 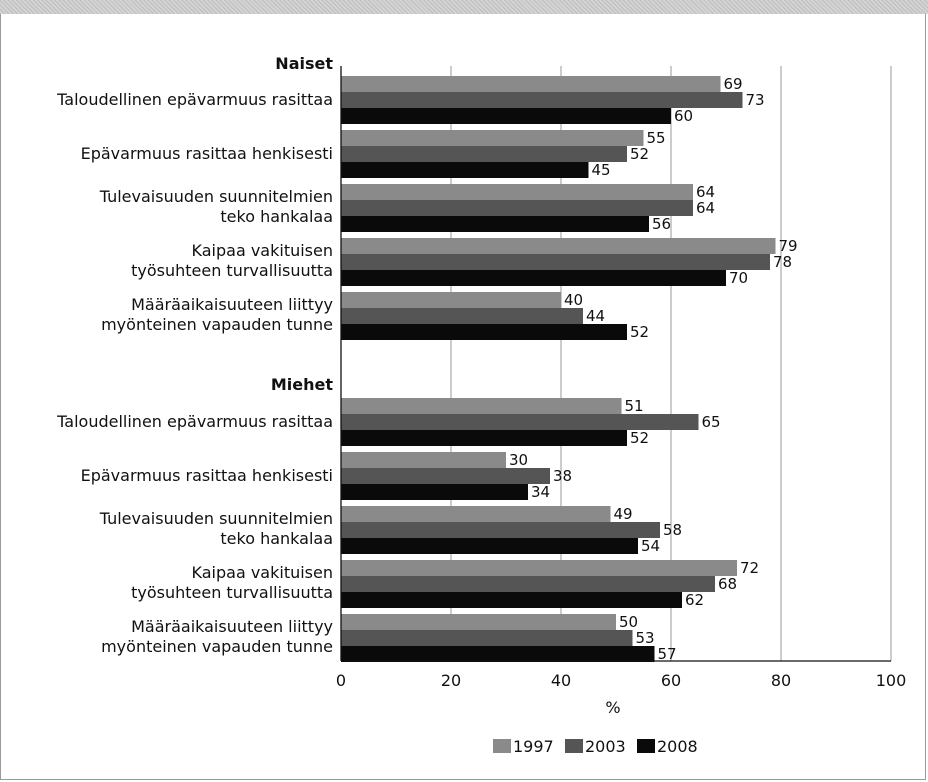 What do you see at coordinates (561, 680) in the screenshot?
I see `x-tick-label: 40` at bounding box center [561, 680].